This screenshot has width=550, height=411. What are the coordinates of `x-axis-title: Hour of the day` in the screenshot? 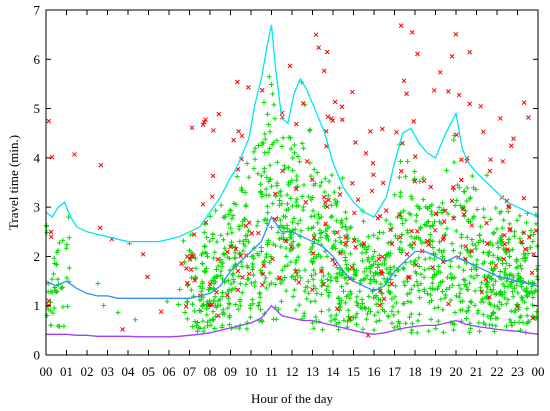 It's located at (292, 398).